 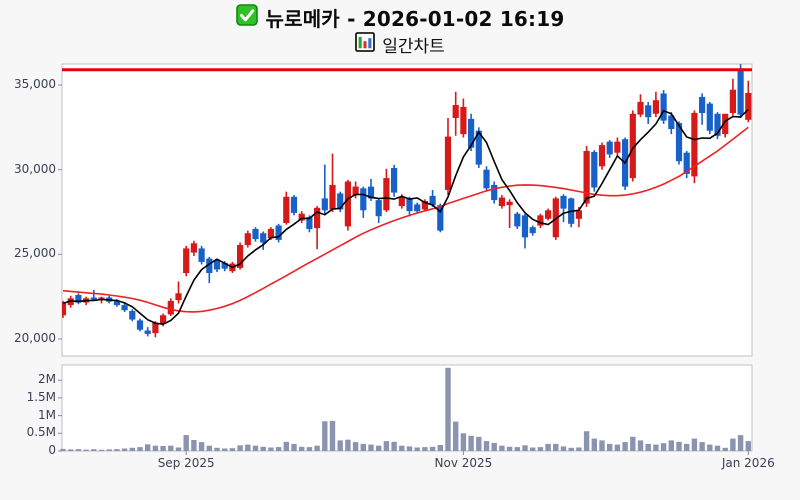 I want to click on price-tick-label: 25,000, so click(x=35, y=253).